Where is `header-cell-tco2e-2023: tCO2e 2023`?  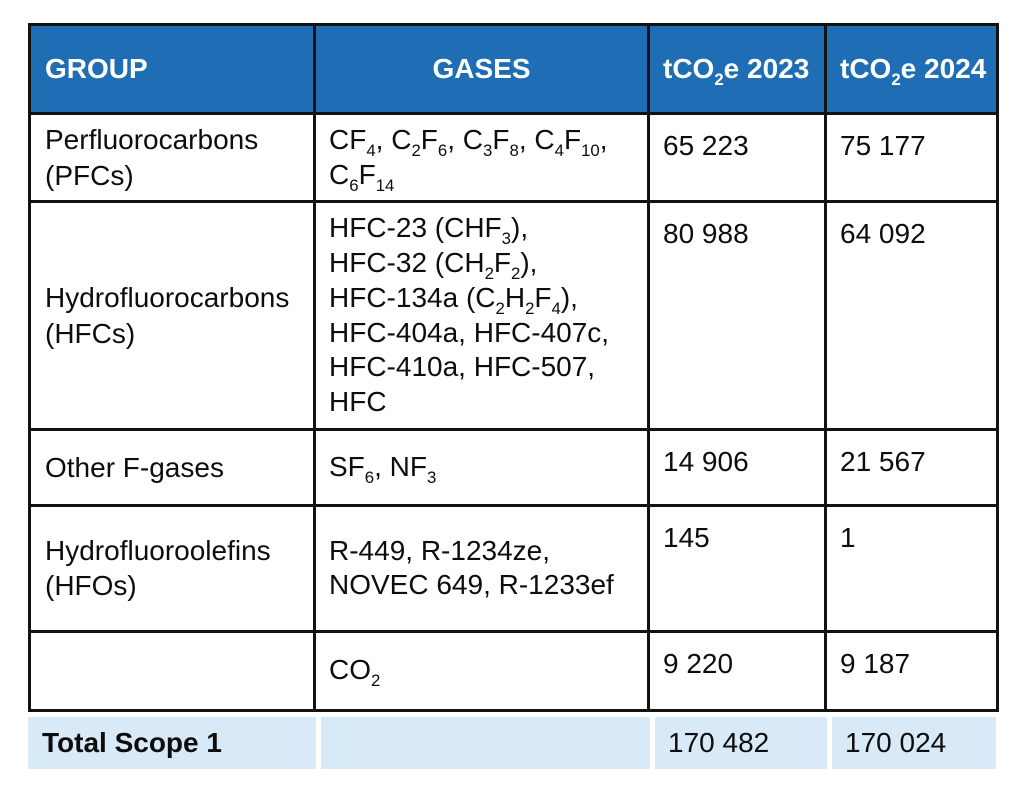
header-cell-tco2e-2023: tCO2e 2023 is located at coordinates (737, 69).